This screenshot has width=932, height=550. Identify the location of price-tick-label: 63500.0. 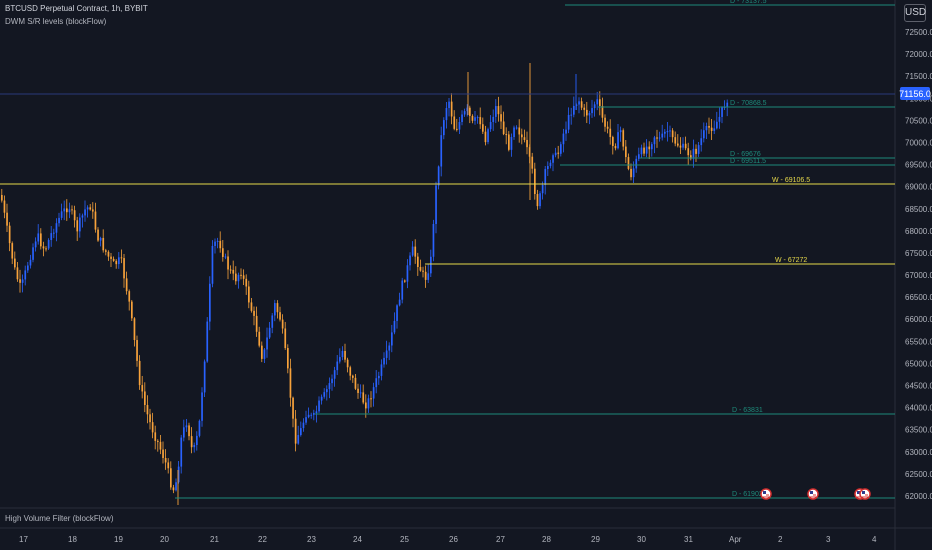
(918, 430).